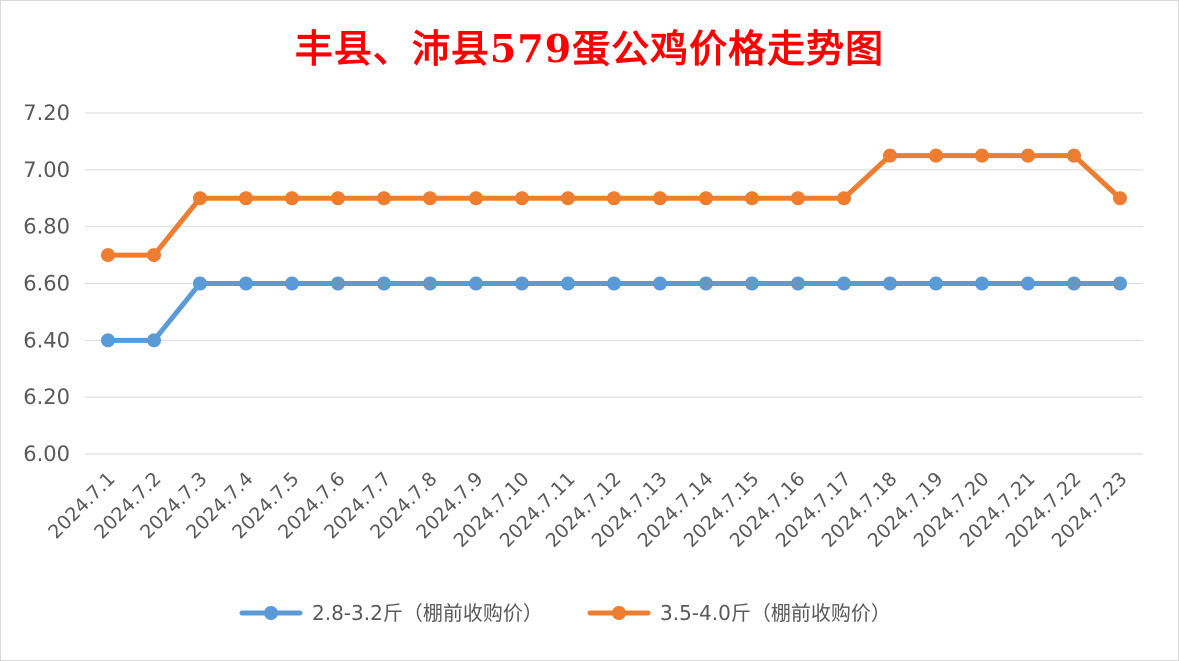 This screenshot has height=661, width=1179. What do you see at coordinates (565, 613) in the screenshot?
I see `legend: 2.8-3.2斤（棚前收购价） 3.5-4.0斤（棚前收购价）` at bounding box center [565, 613].